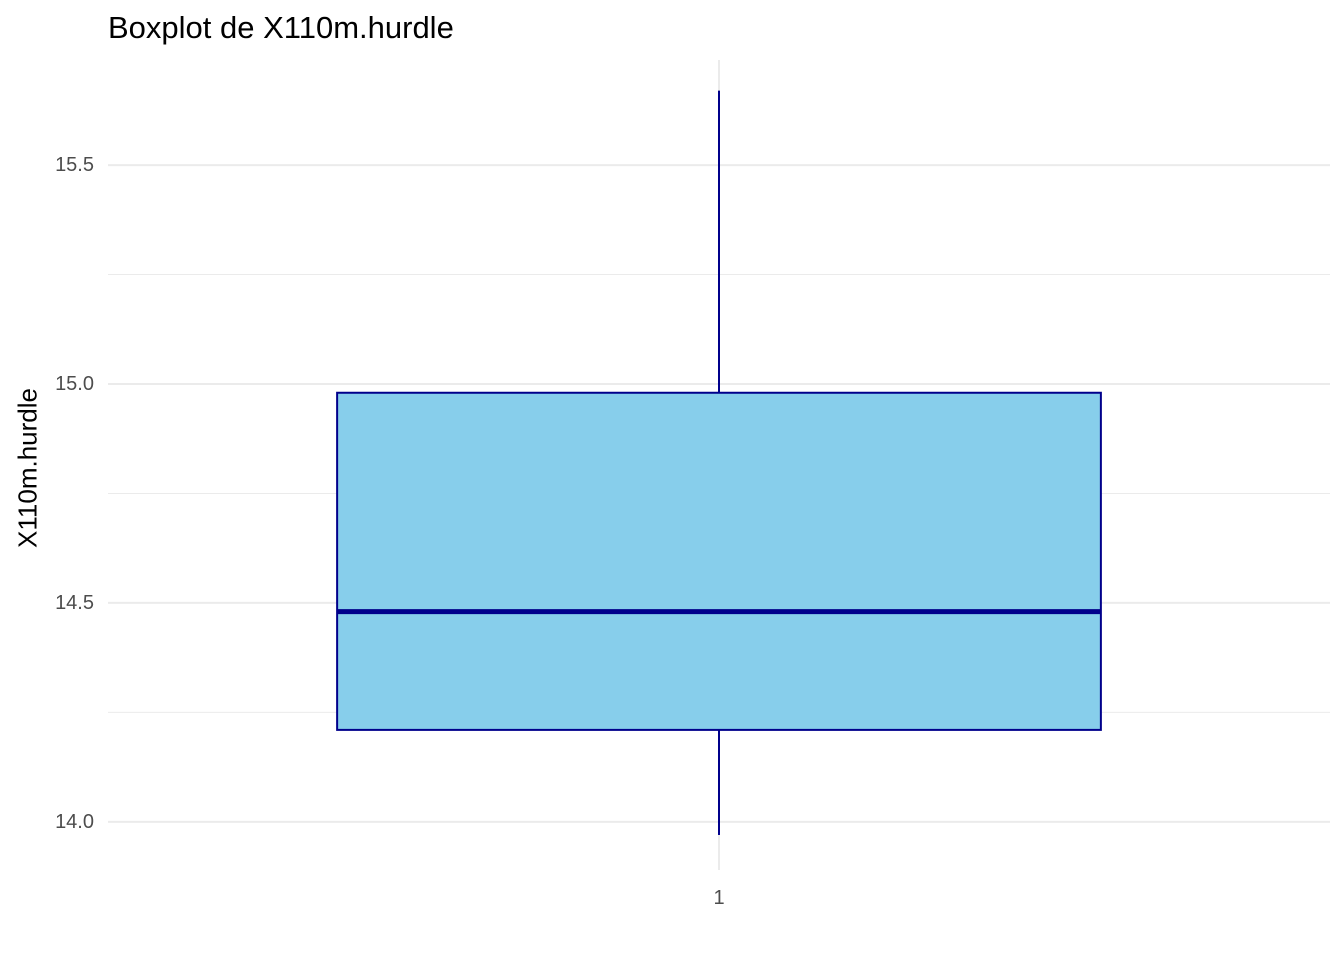 The image size is (1344, 960). I want to click on y-tick-label: 14.5, so click(74, 603).